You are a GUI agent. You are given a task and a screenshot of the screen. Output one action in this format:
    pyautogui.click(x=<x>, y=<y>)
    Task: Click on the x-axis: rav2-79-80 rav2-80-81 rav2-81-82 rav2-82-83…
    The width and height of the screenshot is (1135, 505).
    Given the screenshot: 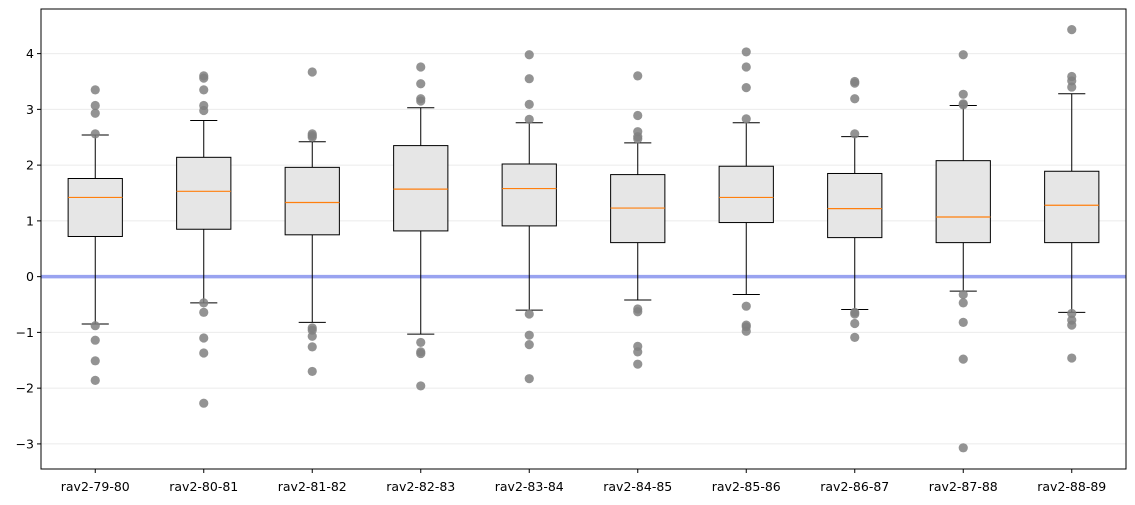 What is the action you would take?
    pyautogui.click(x=583, y=481)
    